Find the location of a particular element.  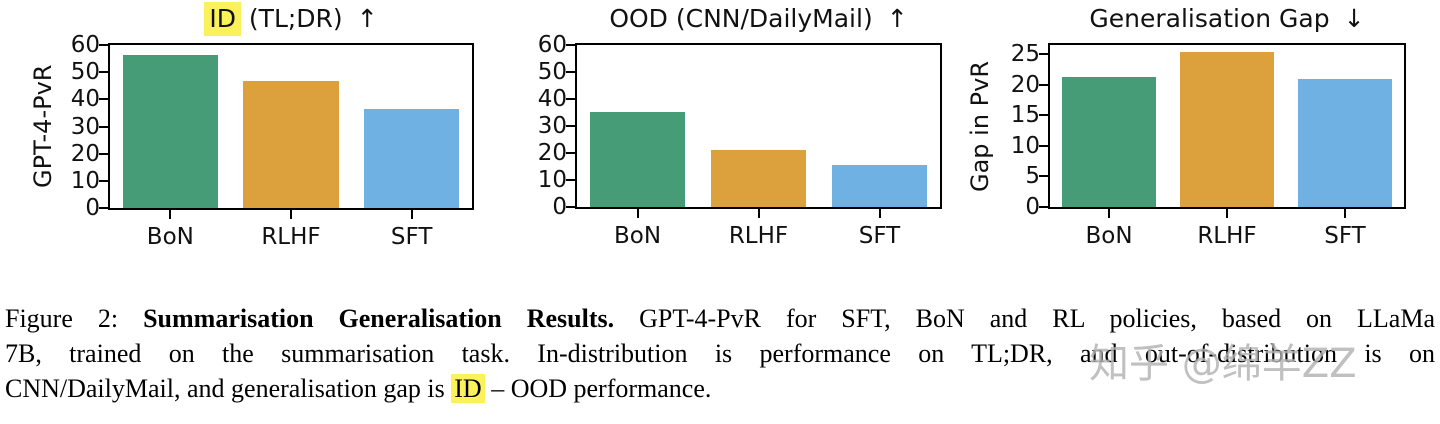

y-tick-label: 5 is located at coordinates (1032, 176).